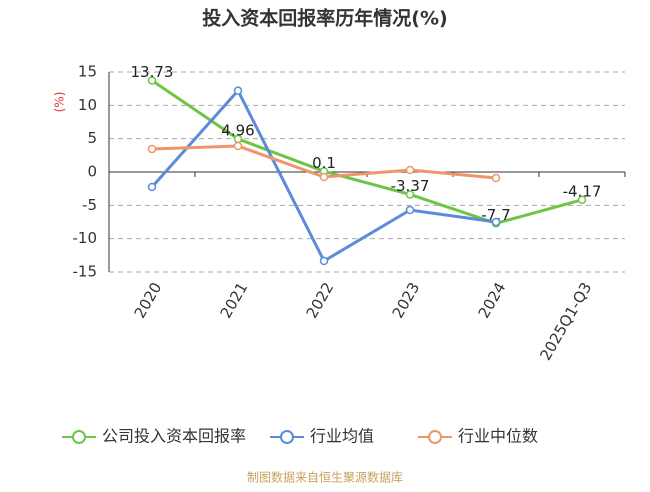 This screenshot has height=492, width=650. Describe the element at coordinates (85, 238) in the screenshot. I see `y-tick-label: -10` at that location.